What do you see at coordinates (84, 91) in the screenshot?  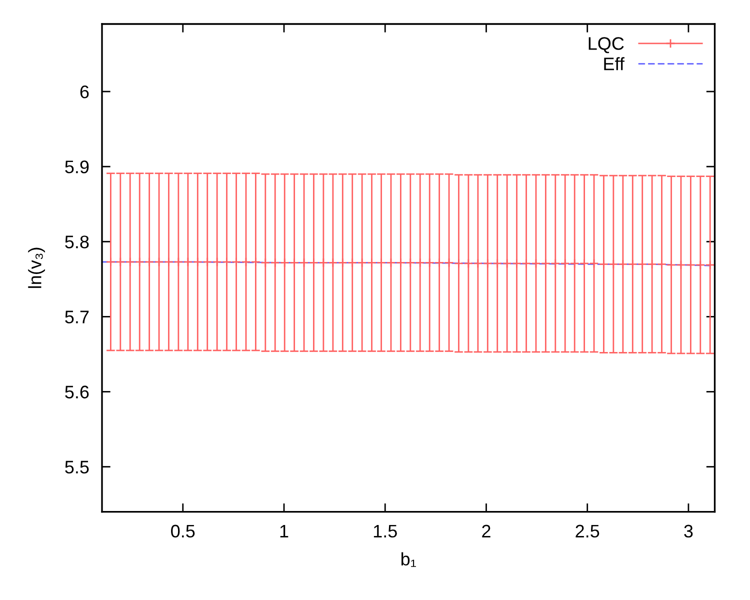 I see `y-tick-label: 6` at bounding box center [84, 91].